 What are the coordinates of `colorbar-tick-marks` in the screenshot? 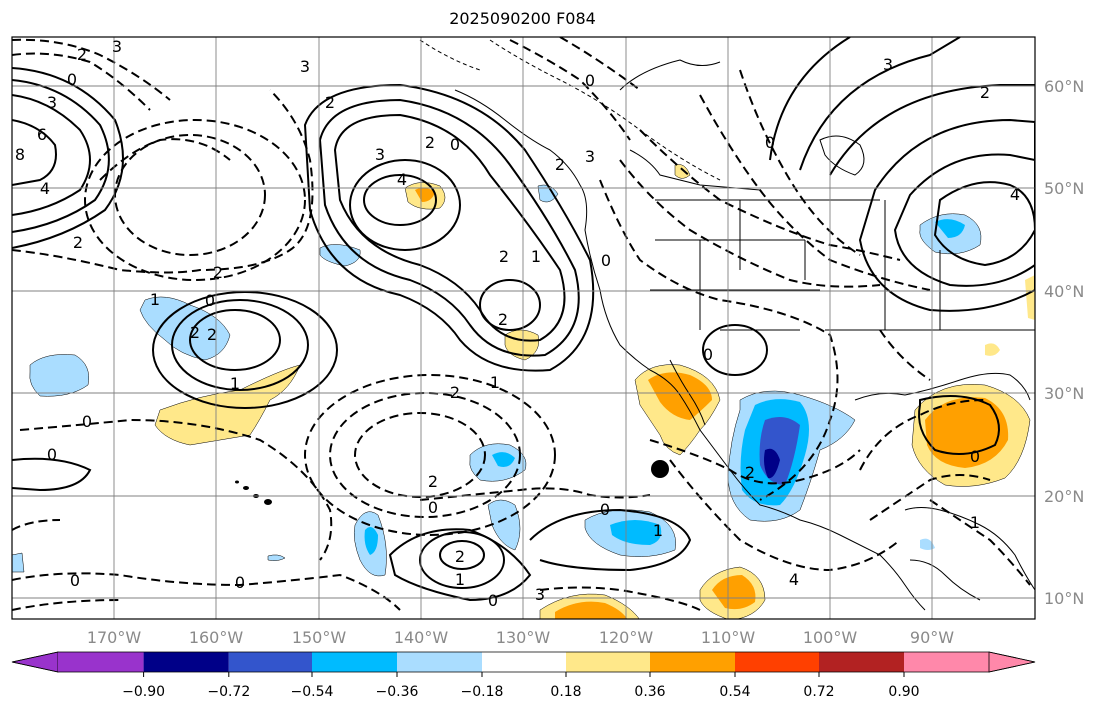 It's located at (524, 674).